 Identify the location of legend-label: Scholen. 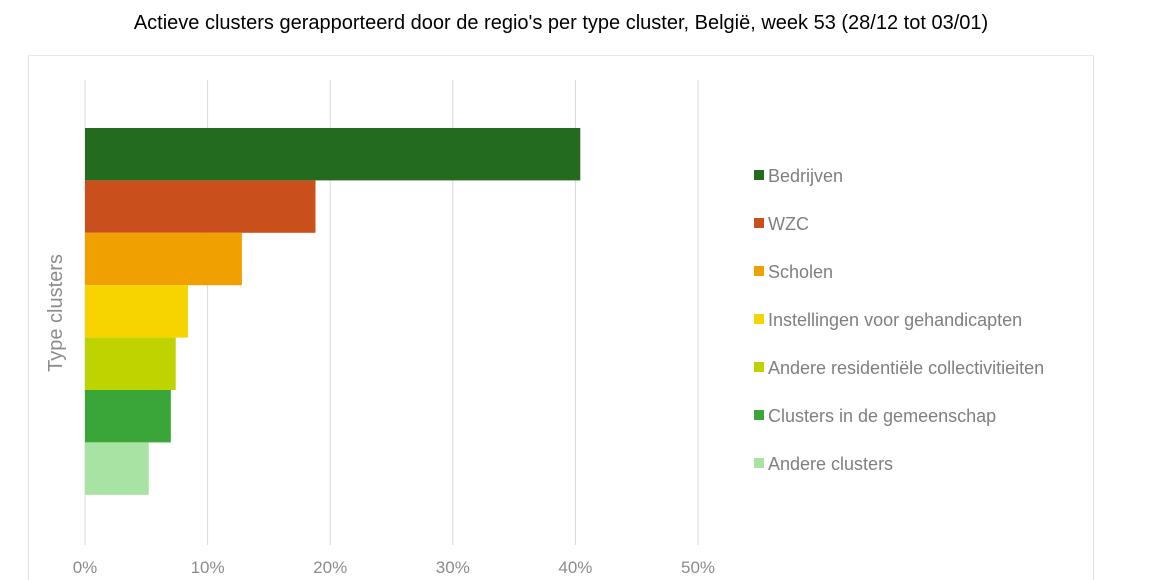
(800, 272).